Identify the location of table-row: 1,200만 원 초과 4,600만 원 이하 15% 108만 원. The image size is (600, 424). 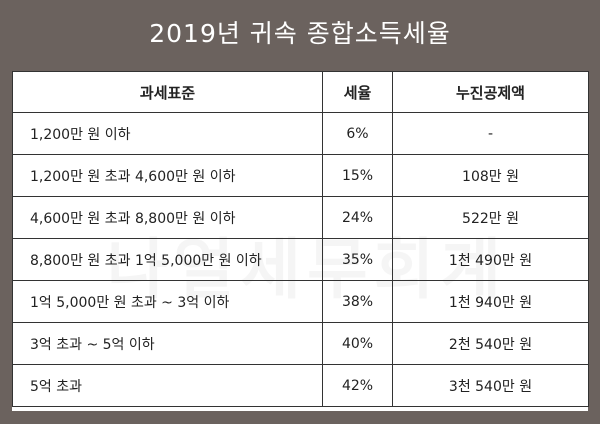
(300, 175).